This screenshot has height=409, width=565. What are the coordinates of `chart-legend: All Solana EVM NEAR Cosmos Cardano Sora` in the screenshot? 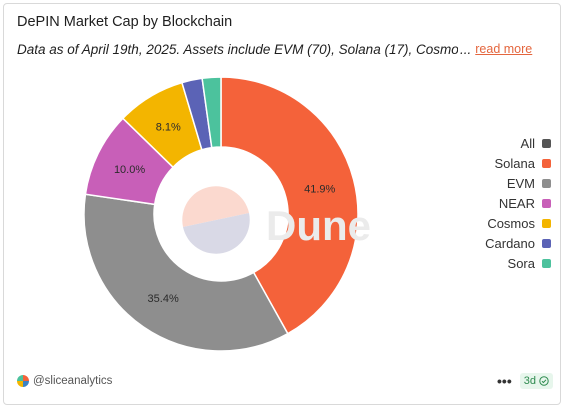 It's located at (491, 203).